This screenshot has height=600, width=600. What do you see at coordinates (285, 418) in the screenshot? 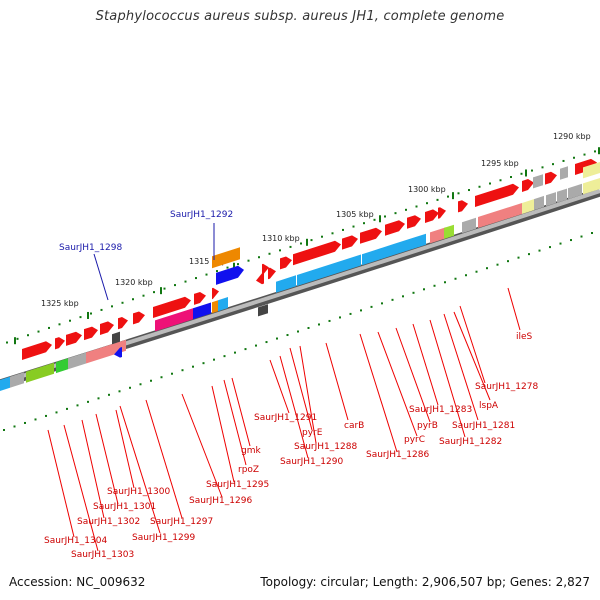
I see `gene-label-1291: SaurJH1_1291` at bounding box center [285, 418].